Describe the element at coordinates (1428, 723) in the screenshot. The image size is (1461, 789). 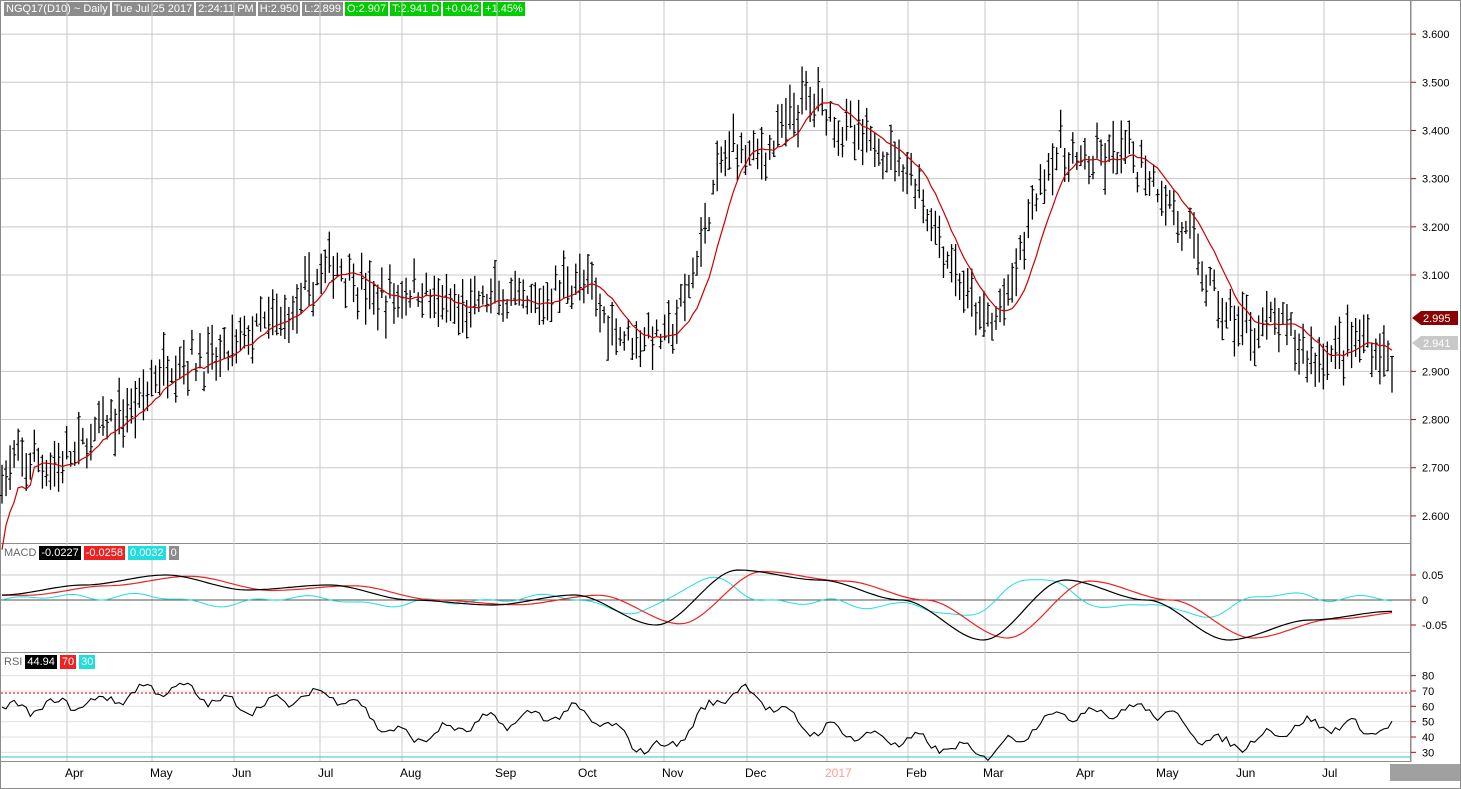
I see `rsi-tick-label: 50` at that location.